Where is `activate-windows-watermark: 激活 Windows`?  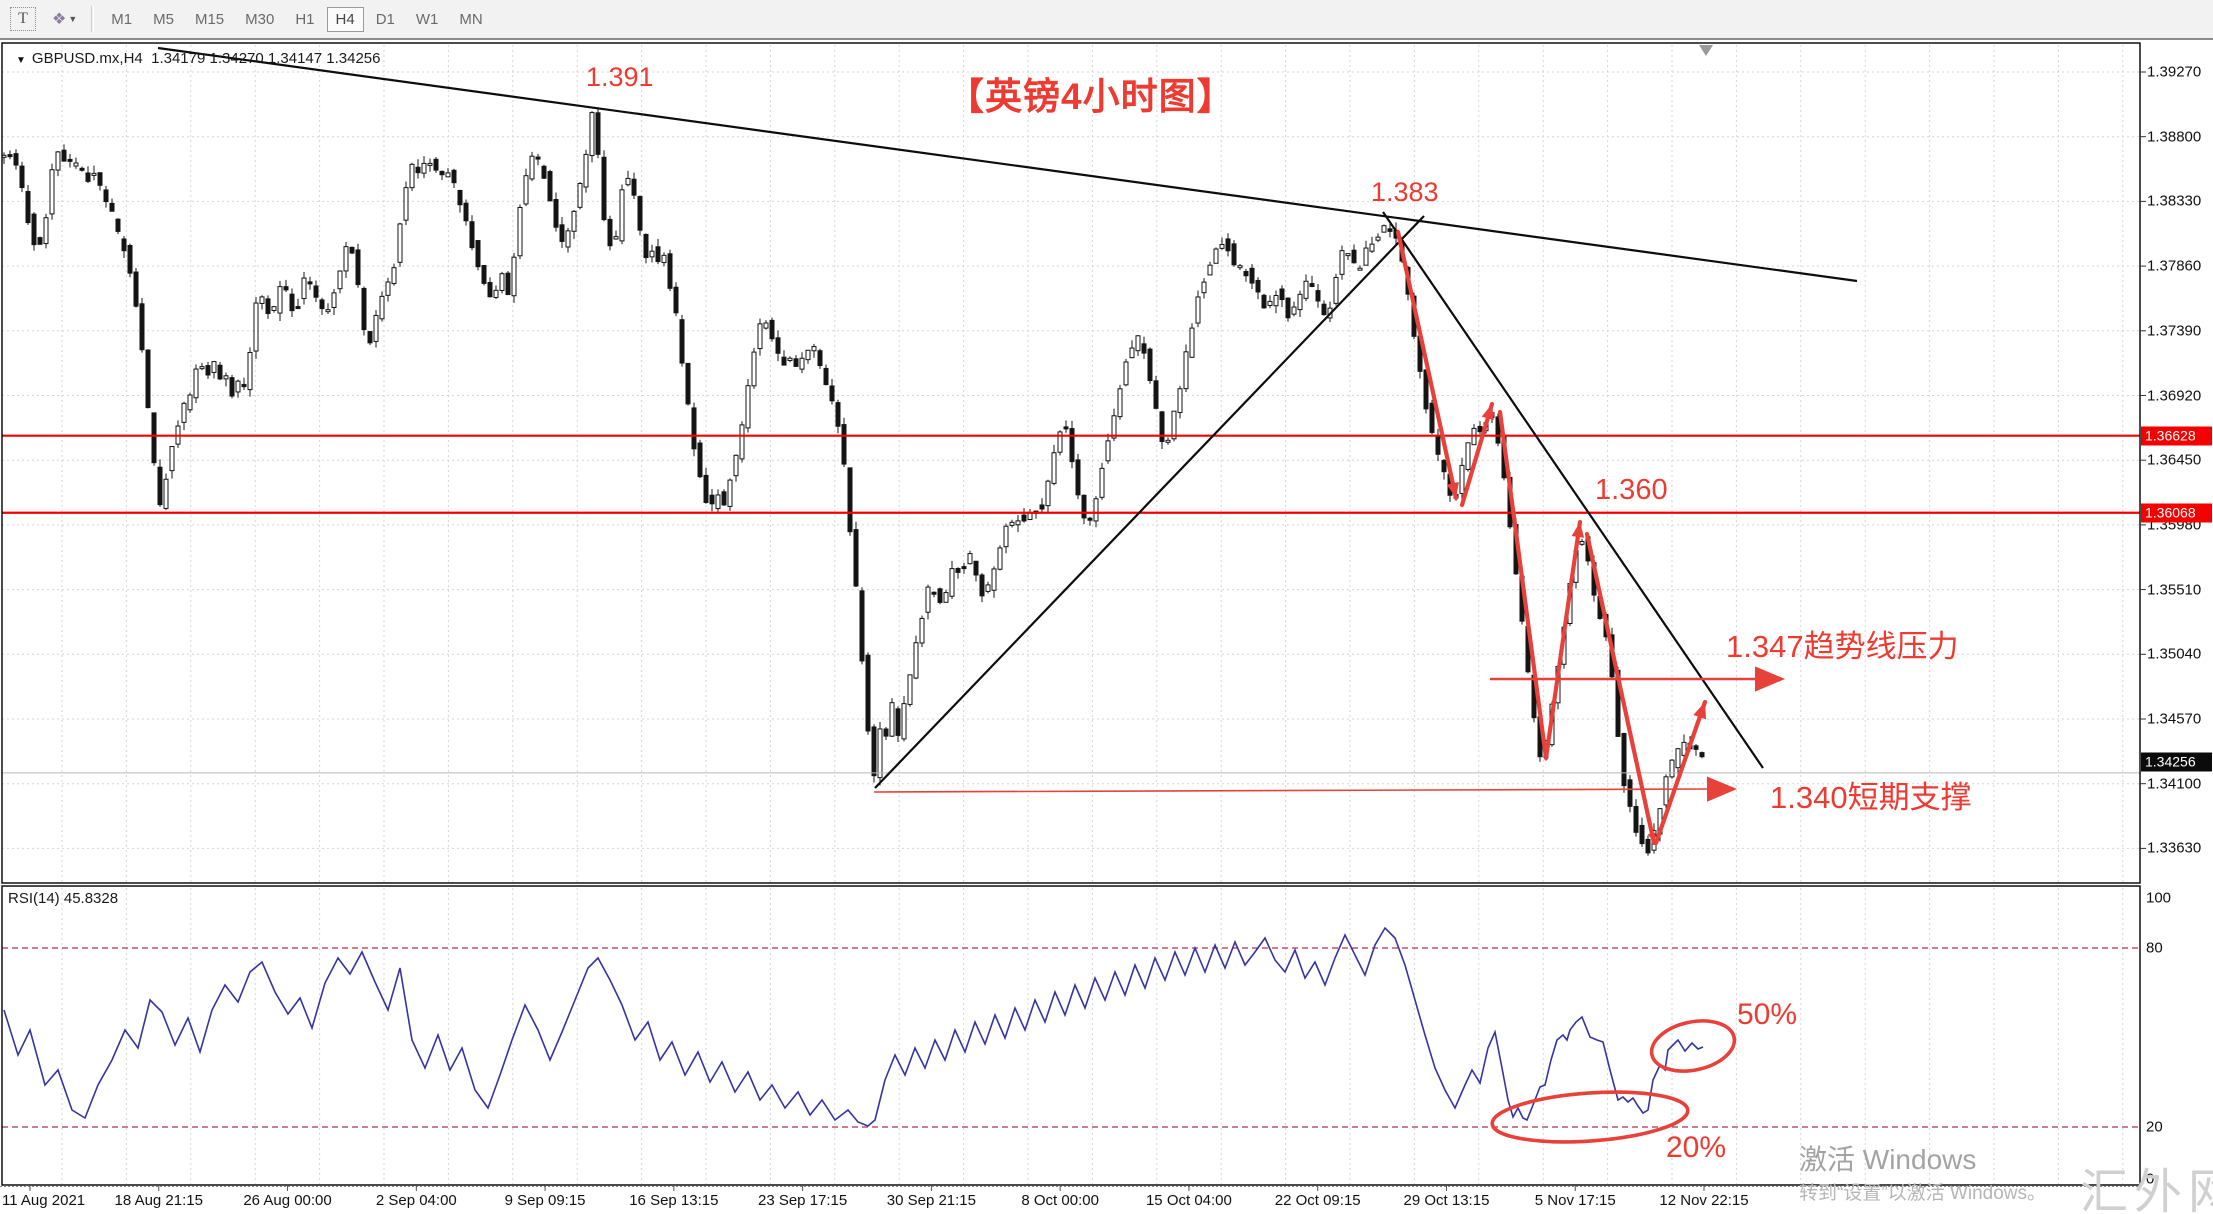
activate-windows-watermark: 激活 Windows is located at coordinates (1888, 1159).